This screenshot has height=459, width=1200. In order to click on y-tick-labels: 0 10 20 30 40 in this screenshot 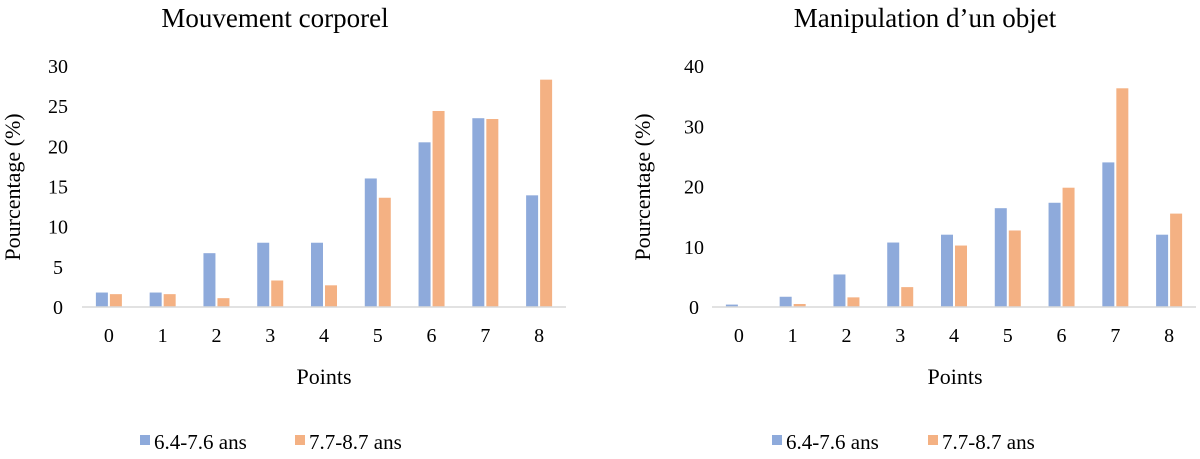, I will do `click(694, 187)`.